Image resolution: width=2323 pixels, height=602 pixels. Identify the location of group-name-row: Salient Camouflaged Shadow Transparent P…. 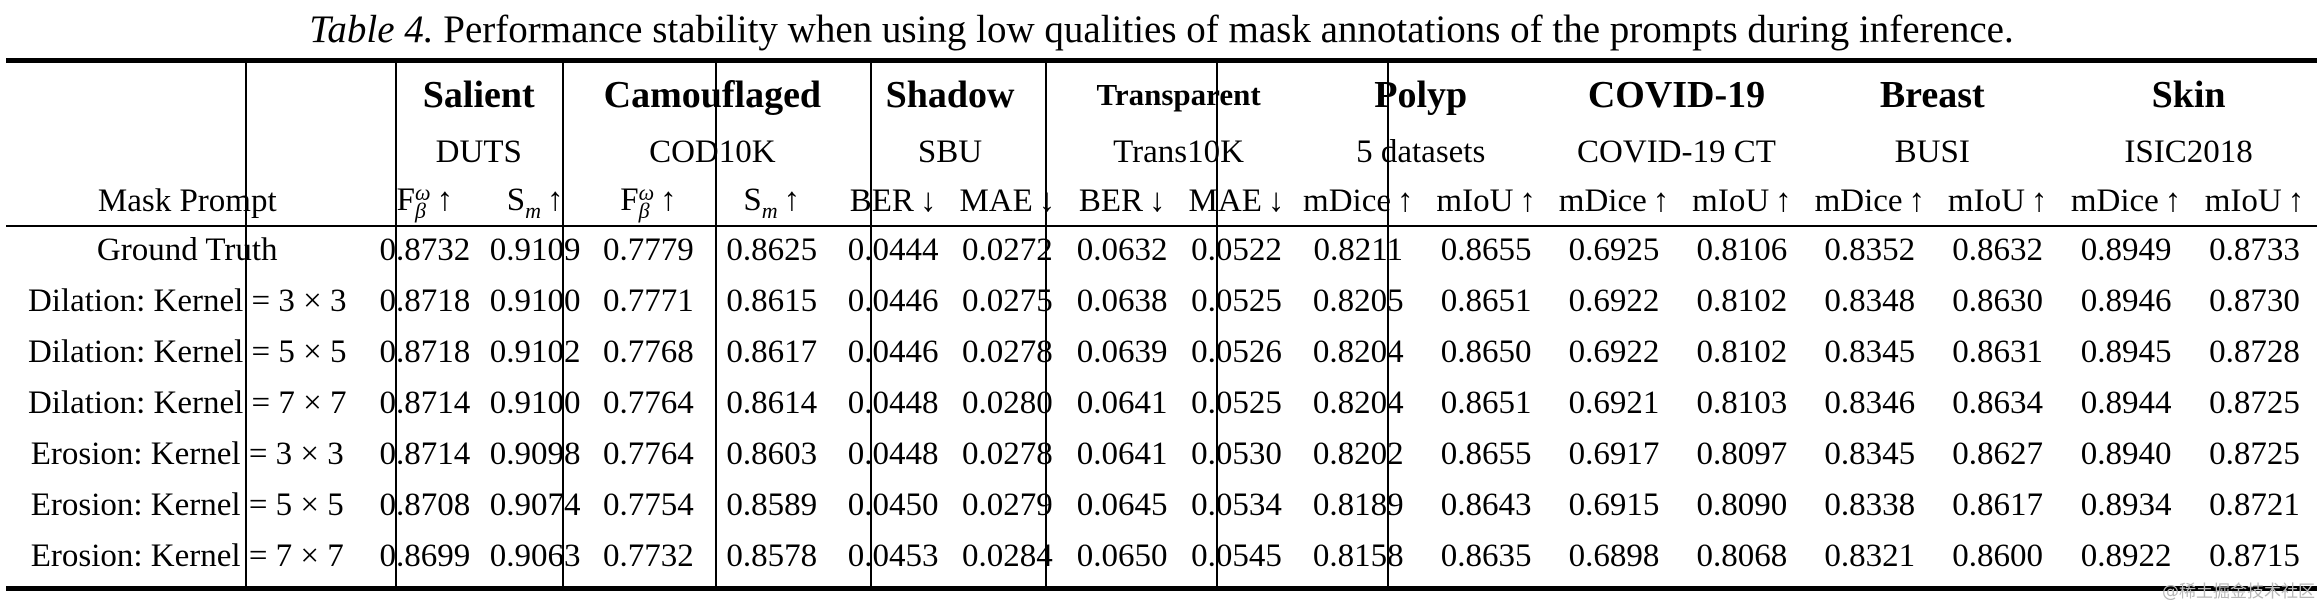
(1161, 95).